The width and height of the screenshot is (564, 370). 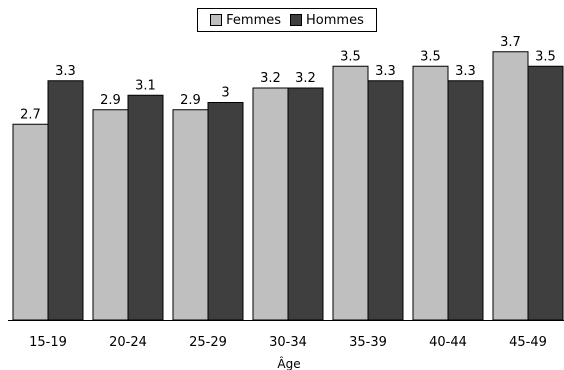 I want to click on legend-swatch-hommes, so click(x=296, y=20).